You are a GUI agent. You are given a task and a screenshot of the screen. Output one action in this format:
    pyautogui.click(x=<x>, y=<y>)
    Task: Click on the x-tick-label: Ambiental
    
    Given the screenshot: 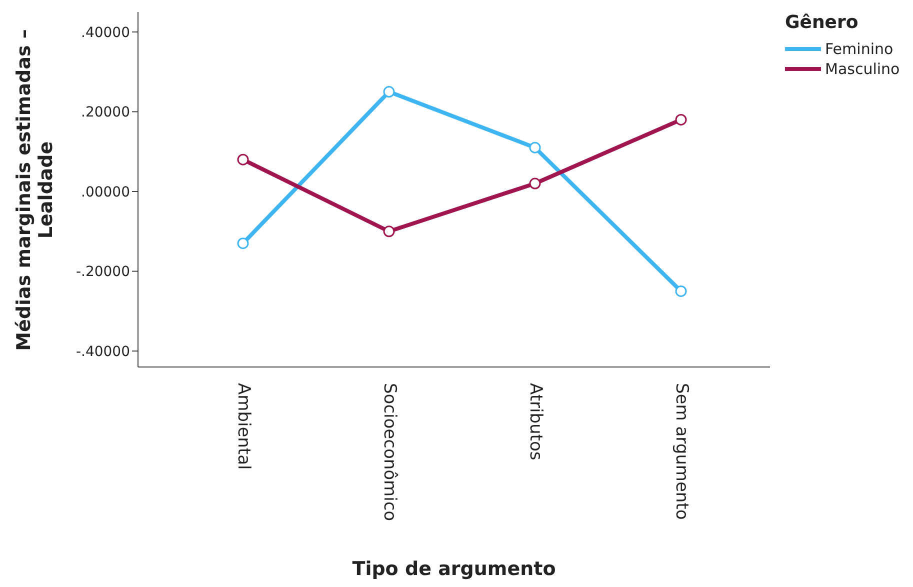 What is the action you would take?
    pyautogui.click(x=243, y=426)
    